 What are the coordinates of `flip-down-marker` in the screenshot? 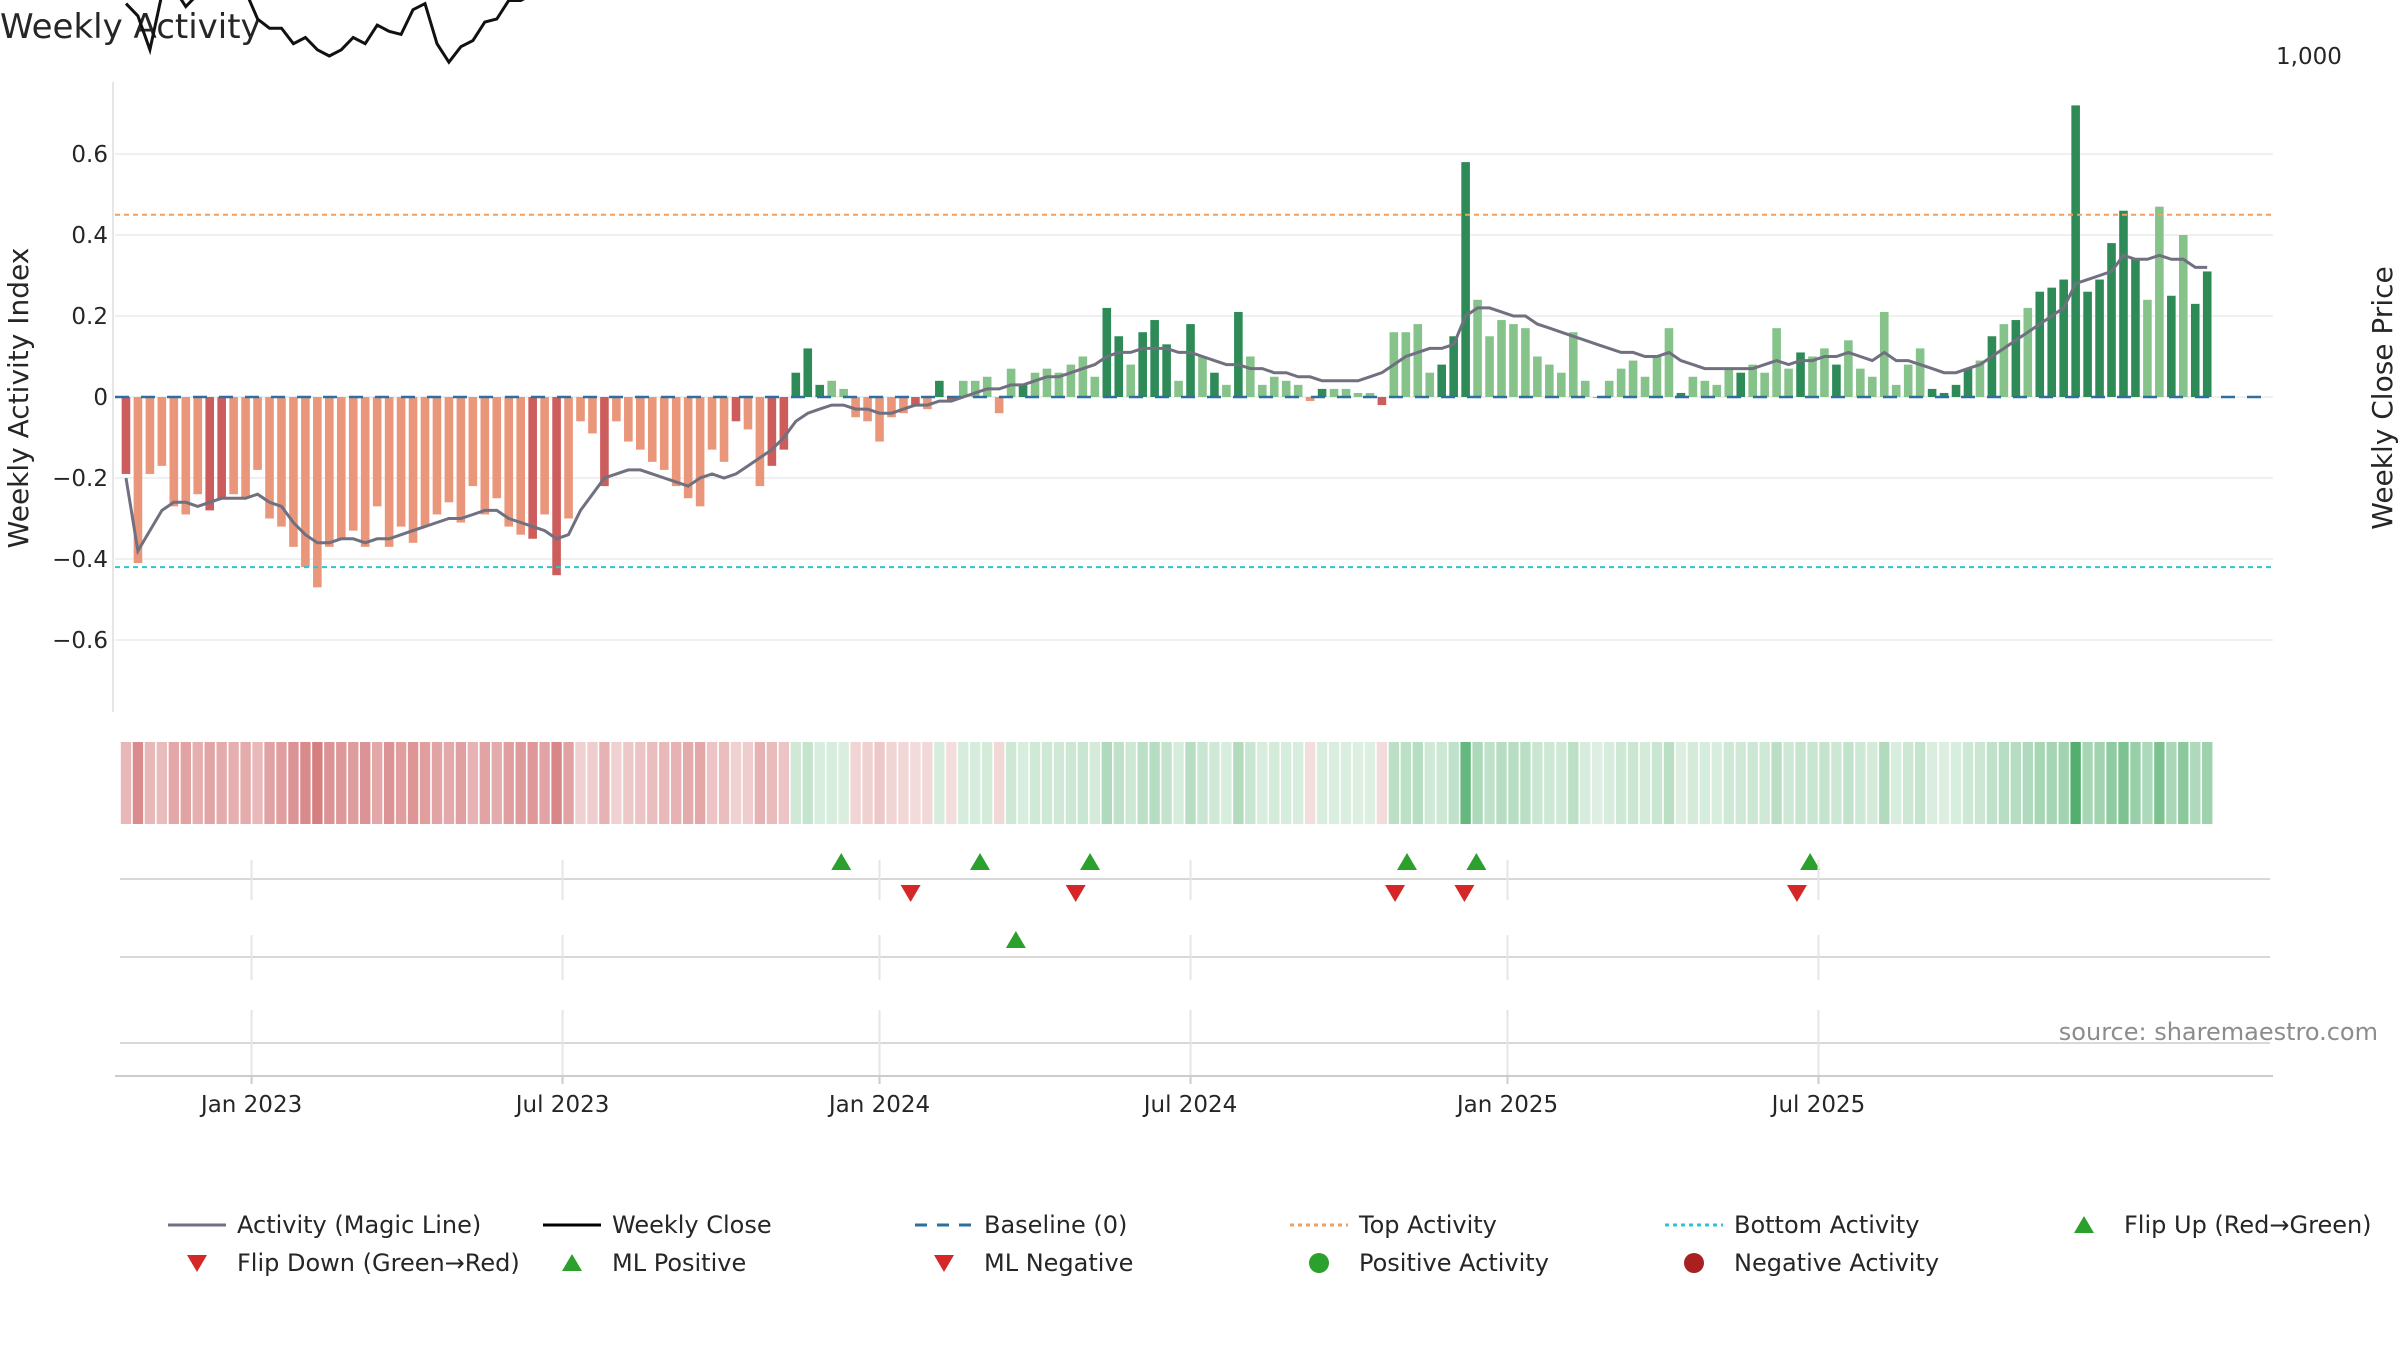 It's located at (1796, 893).